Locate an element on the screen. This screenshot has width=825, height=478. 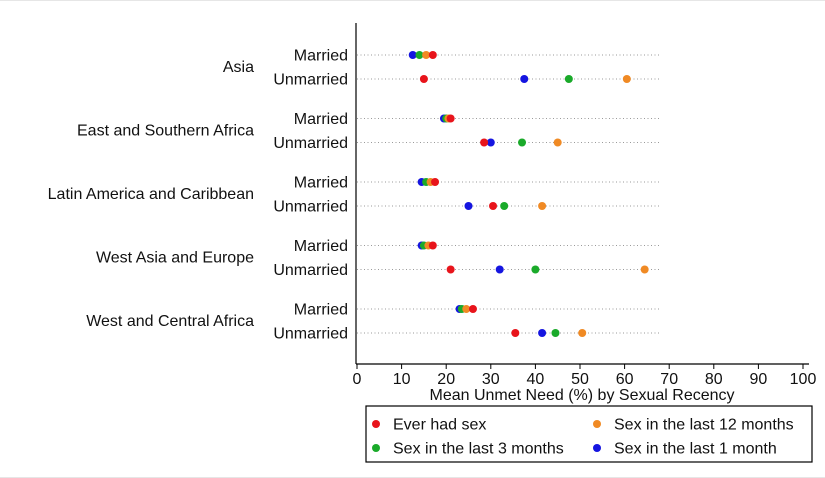
group-label: West Asia and Europe is located at coordinates (175, 258).